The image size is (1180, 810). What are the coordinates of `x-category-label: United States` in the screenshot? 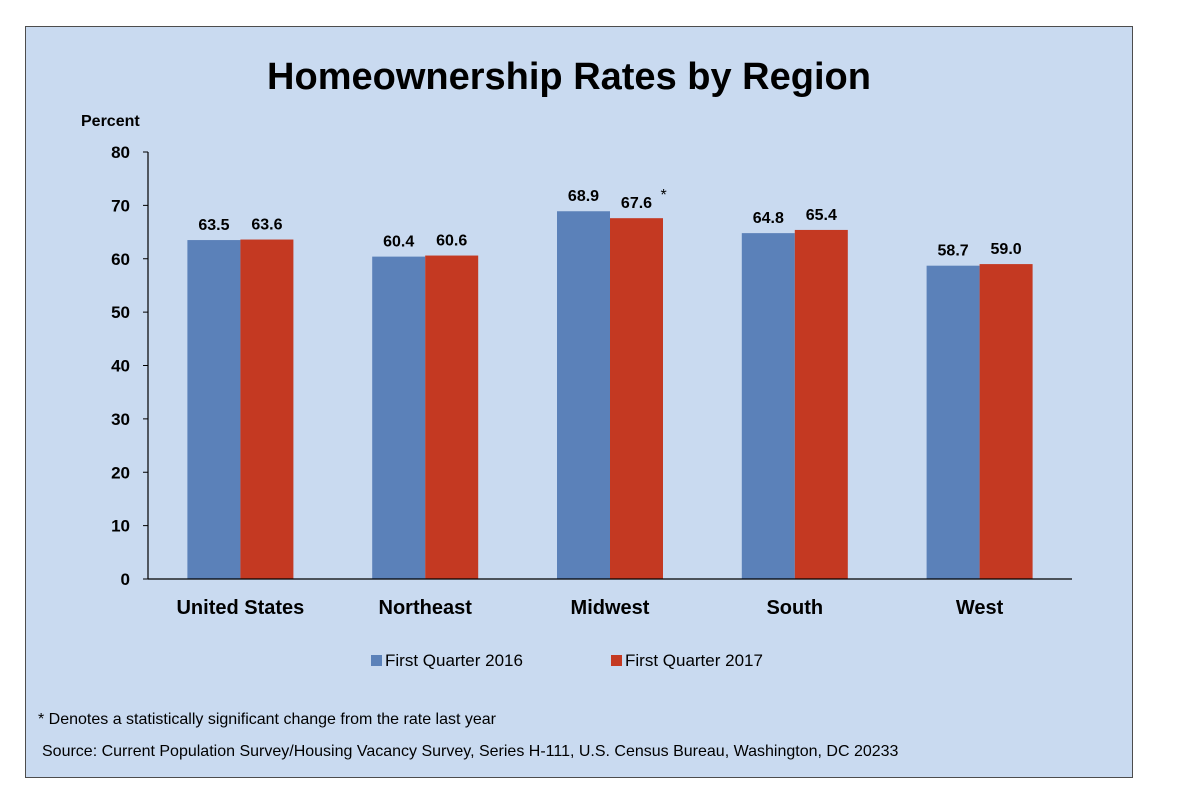 It's located at (240, 608).